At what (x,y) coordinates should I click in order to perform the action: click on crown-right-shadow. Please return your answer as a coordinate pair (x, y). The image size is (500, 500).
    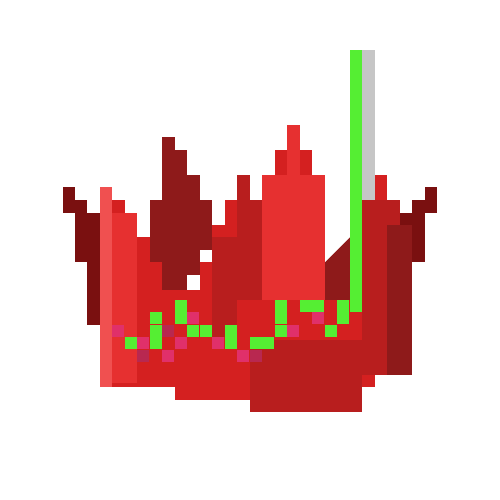
    Looking at the image, I should click on (399, 300).